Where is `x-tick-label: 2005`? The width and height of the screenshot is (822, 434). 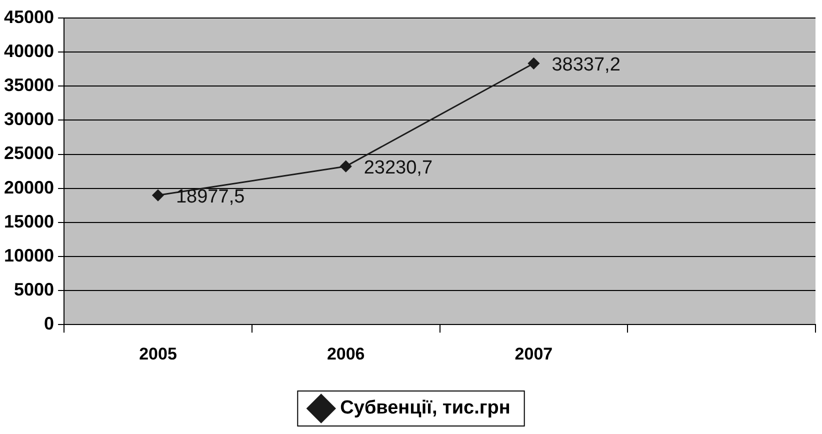
x-tick-label: 2005 is located at coordinates (158, 354).